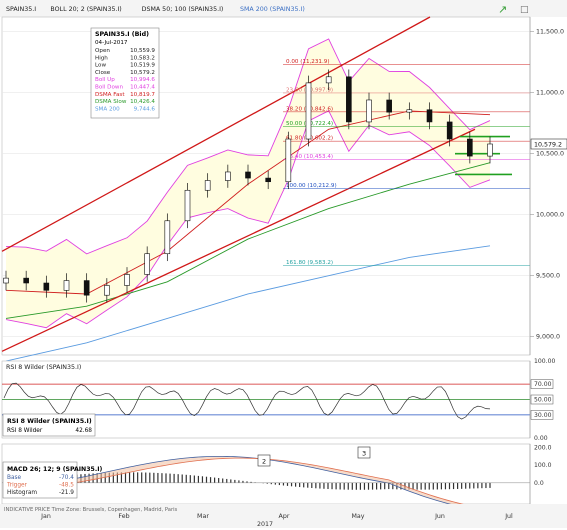 The image size is (567, 530). I want to click on legend-row-value-3: 10,579.2, so click(142, 73).